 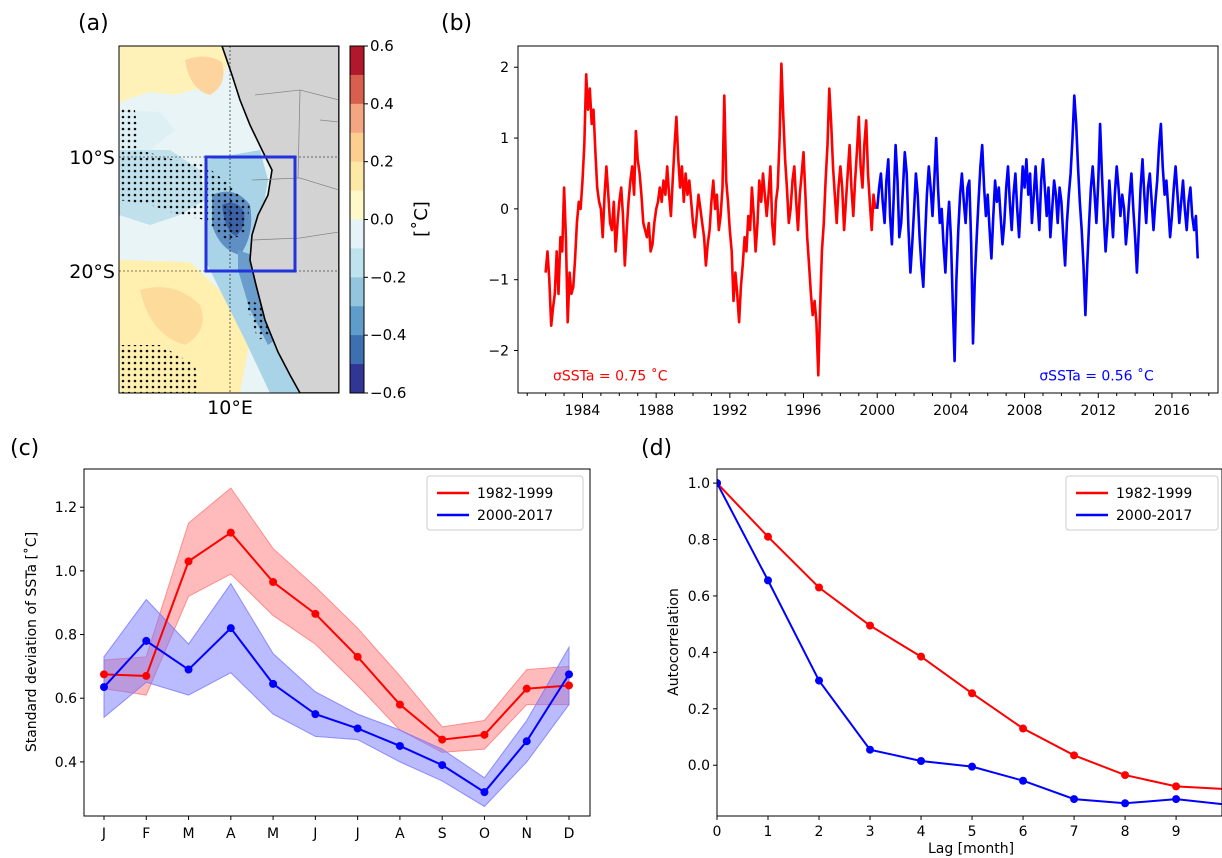 I want to click on colorbar-tick-label: 0.0, so click(x=382, y=220).